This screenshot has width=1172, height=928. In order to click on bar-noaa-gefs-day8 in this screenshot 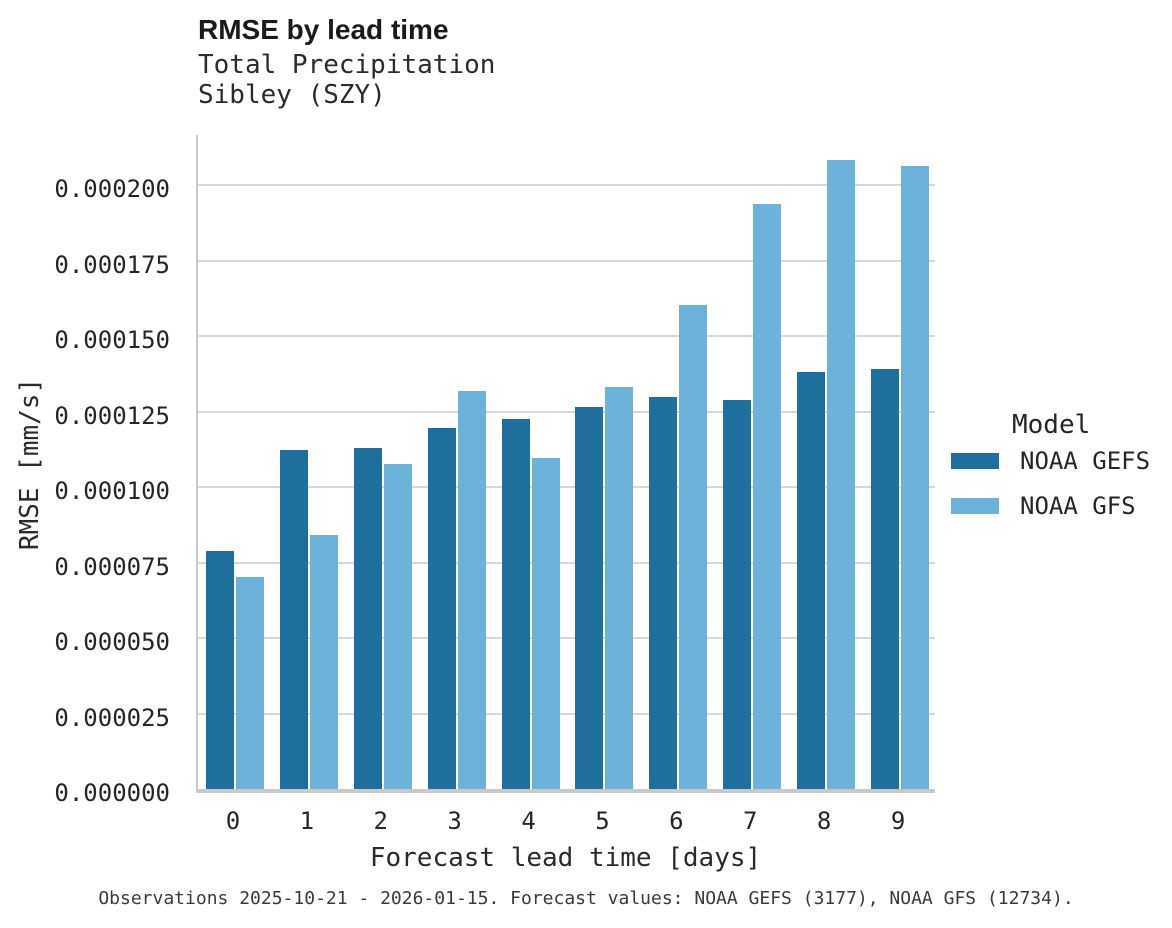, I will do `click(811, 580)`.